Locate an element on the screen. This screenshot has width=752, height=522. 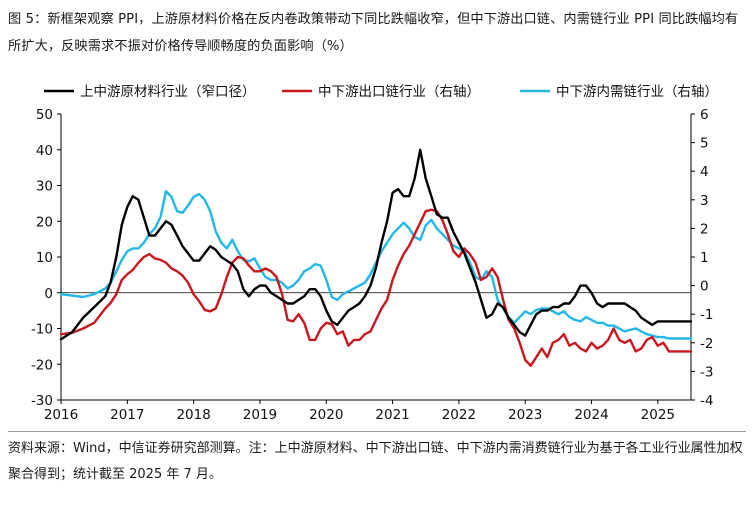
y-right-tick-label: 5 is located at coordinates (704, 144).